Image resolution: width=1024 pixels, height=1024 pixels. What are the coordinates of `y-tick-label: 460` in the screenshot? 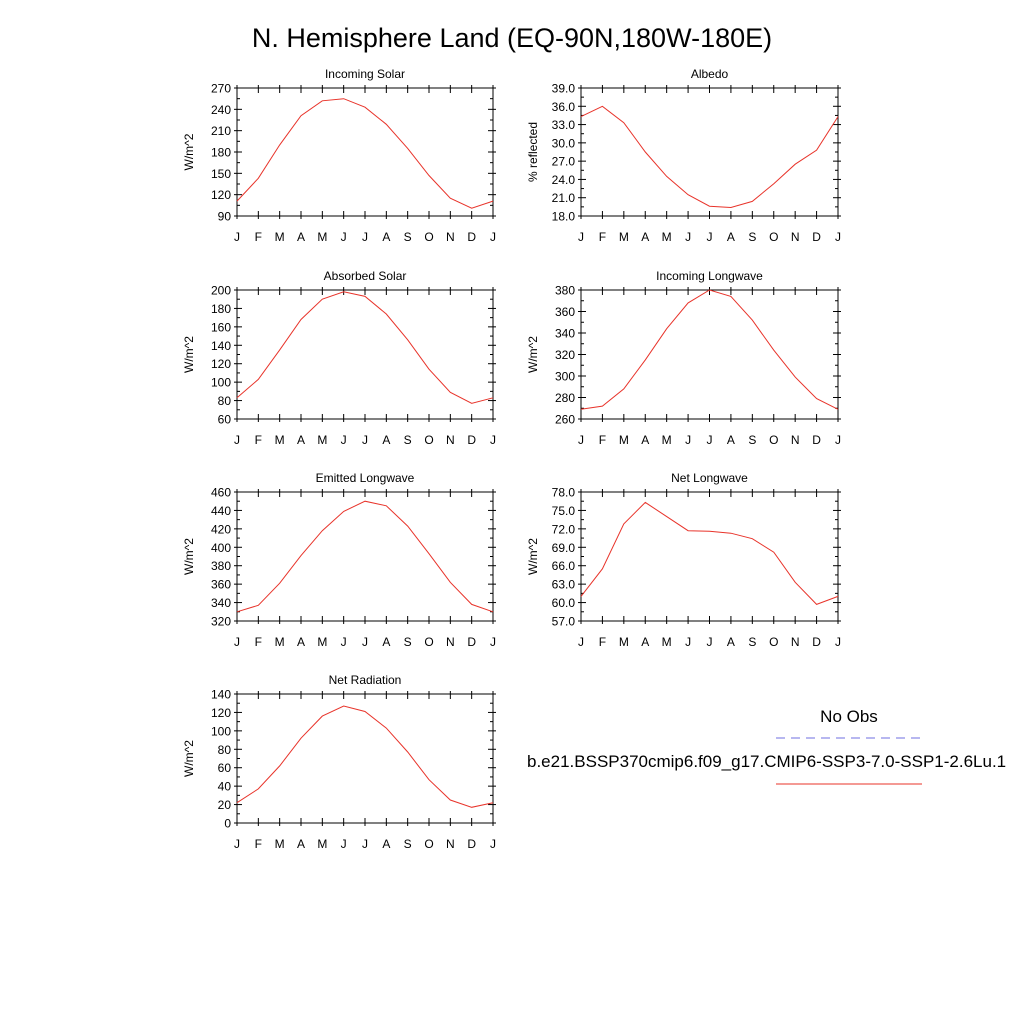 It's located at (221, 493).